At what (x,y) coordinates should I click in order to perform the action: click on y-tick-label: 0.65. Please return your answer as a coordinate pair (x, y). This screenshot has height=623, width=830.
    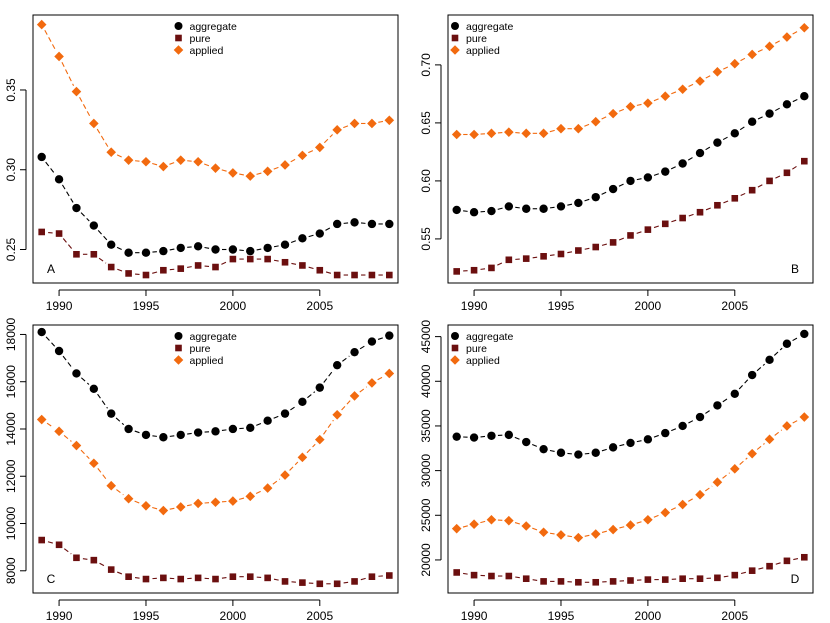
    Looking at the image, I should click on (426, 123).